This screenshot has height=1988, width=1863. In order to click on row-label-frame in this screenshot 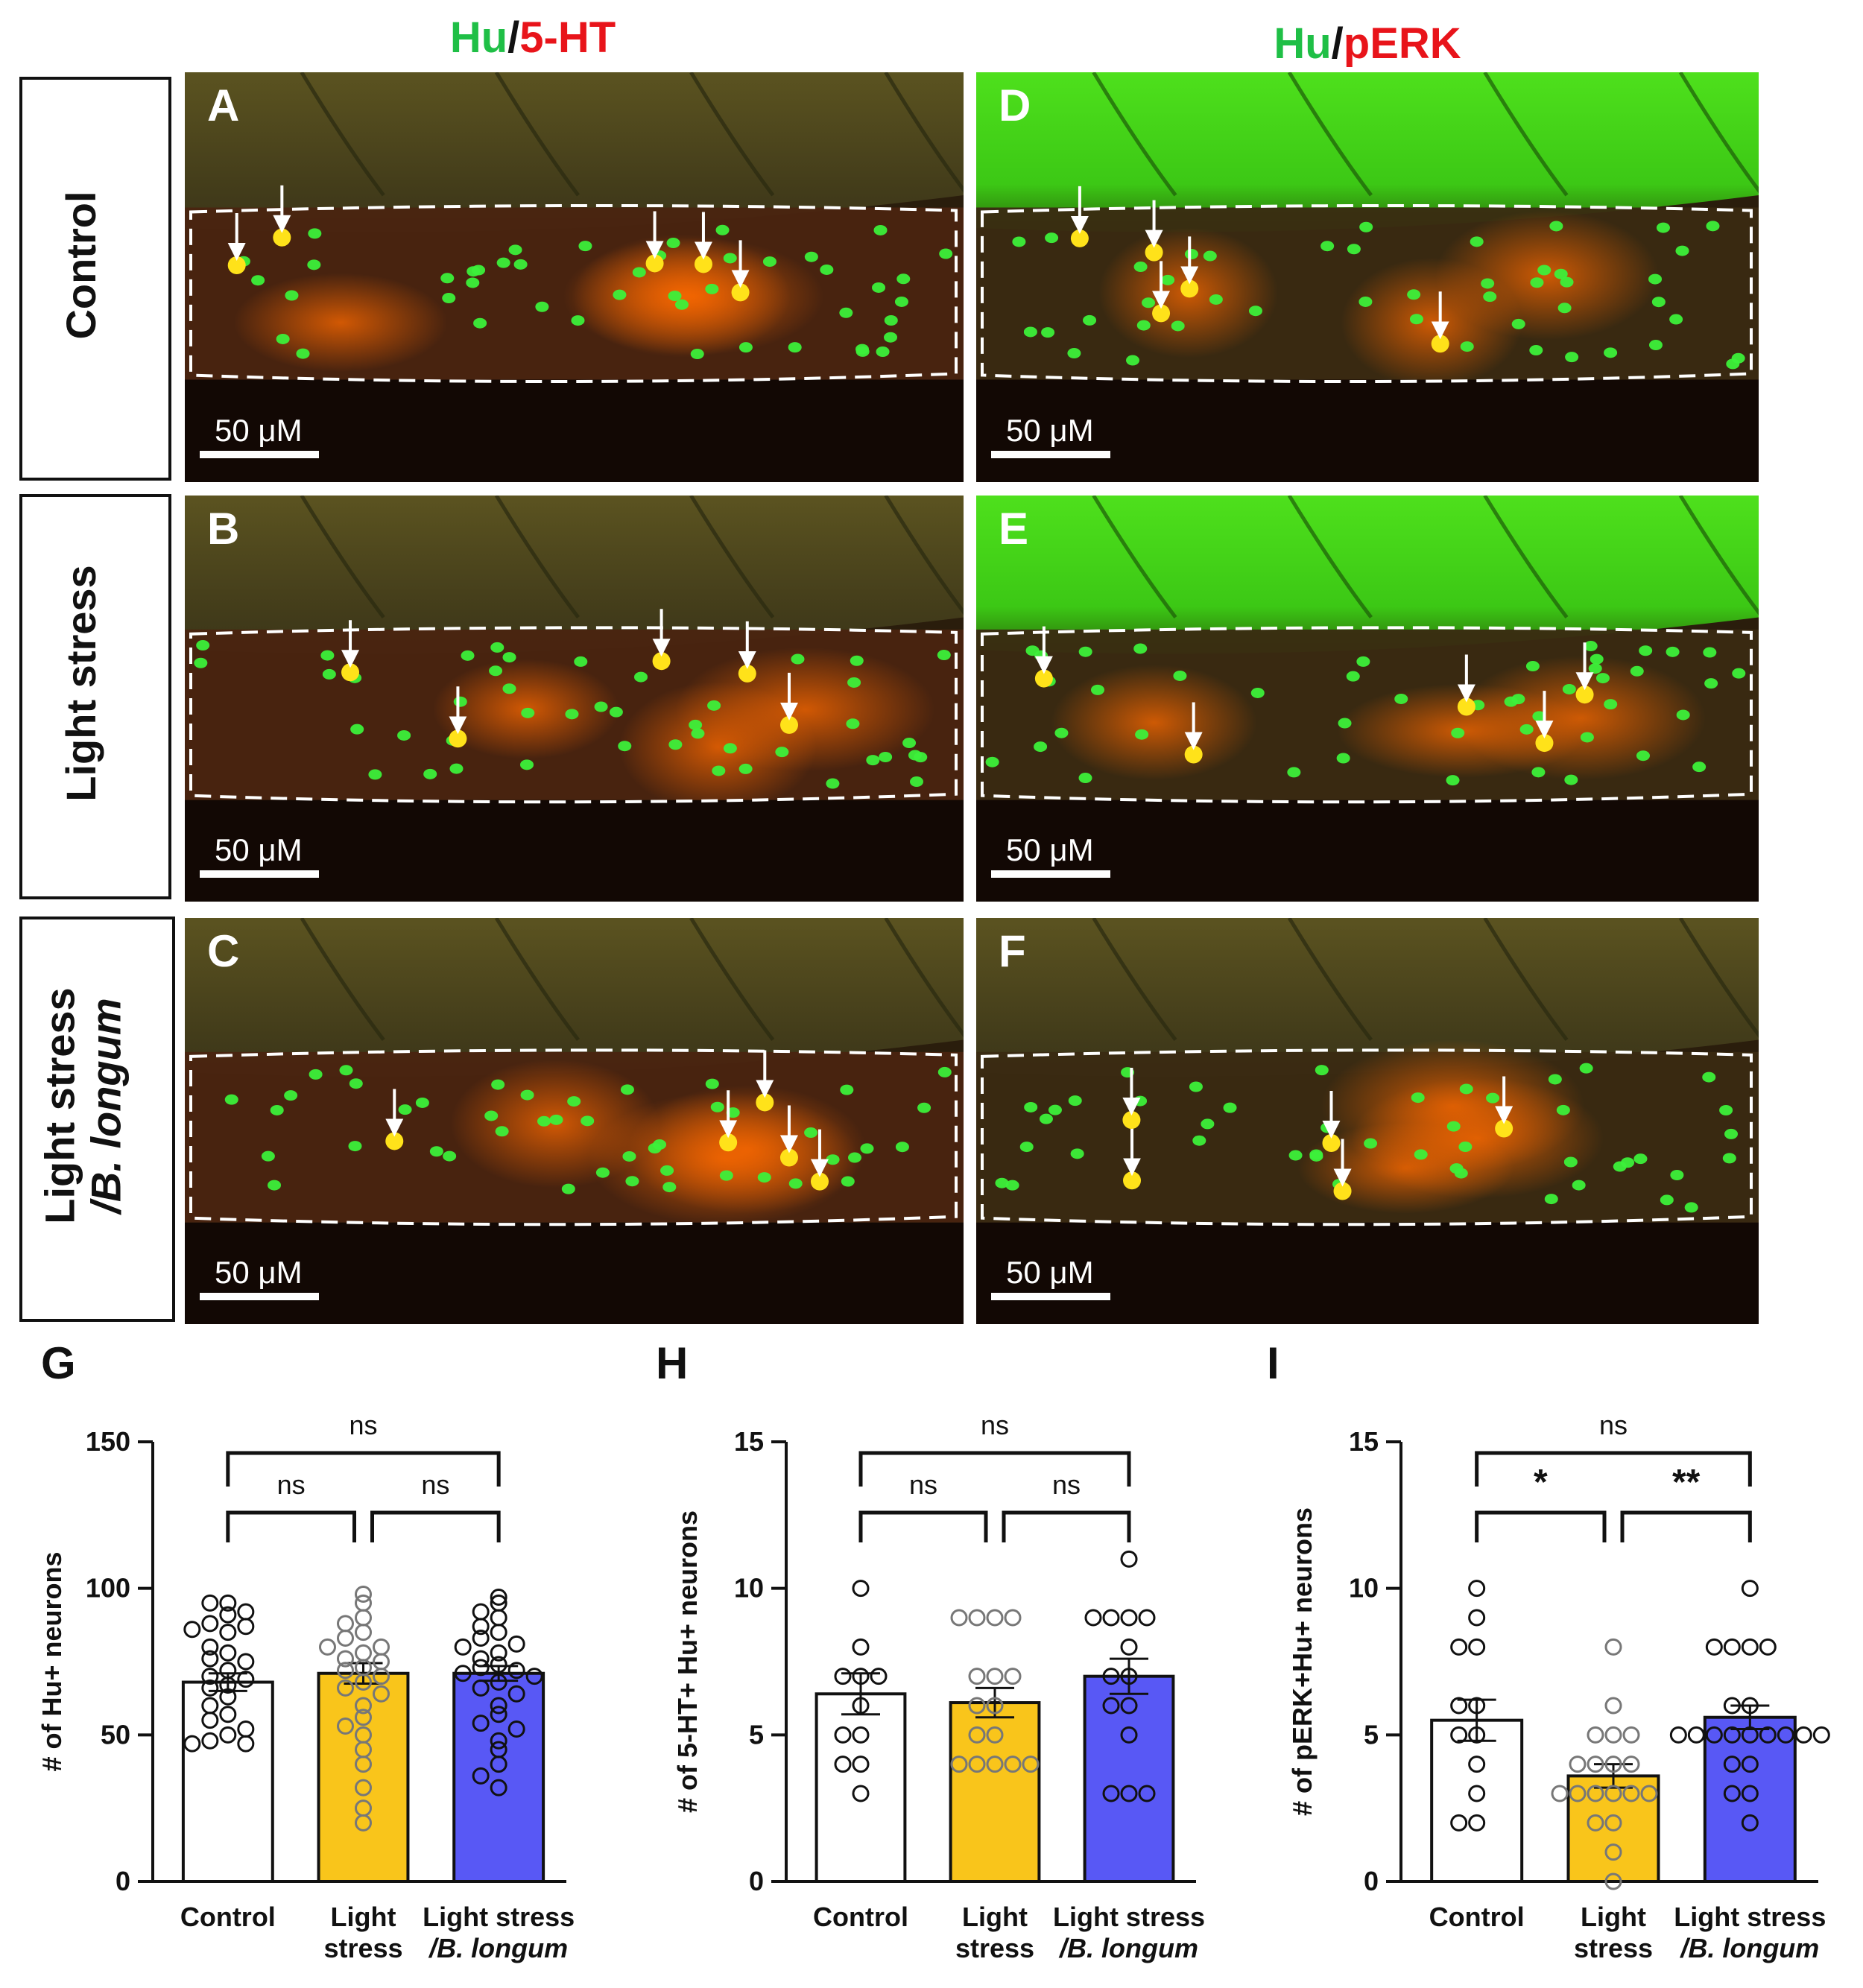, I will do `click(95, 696)`.